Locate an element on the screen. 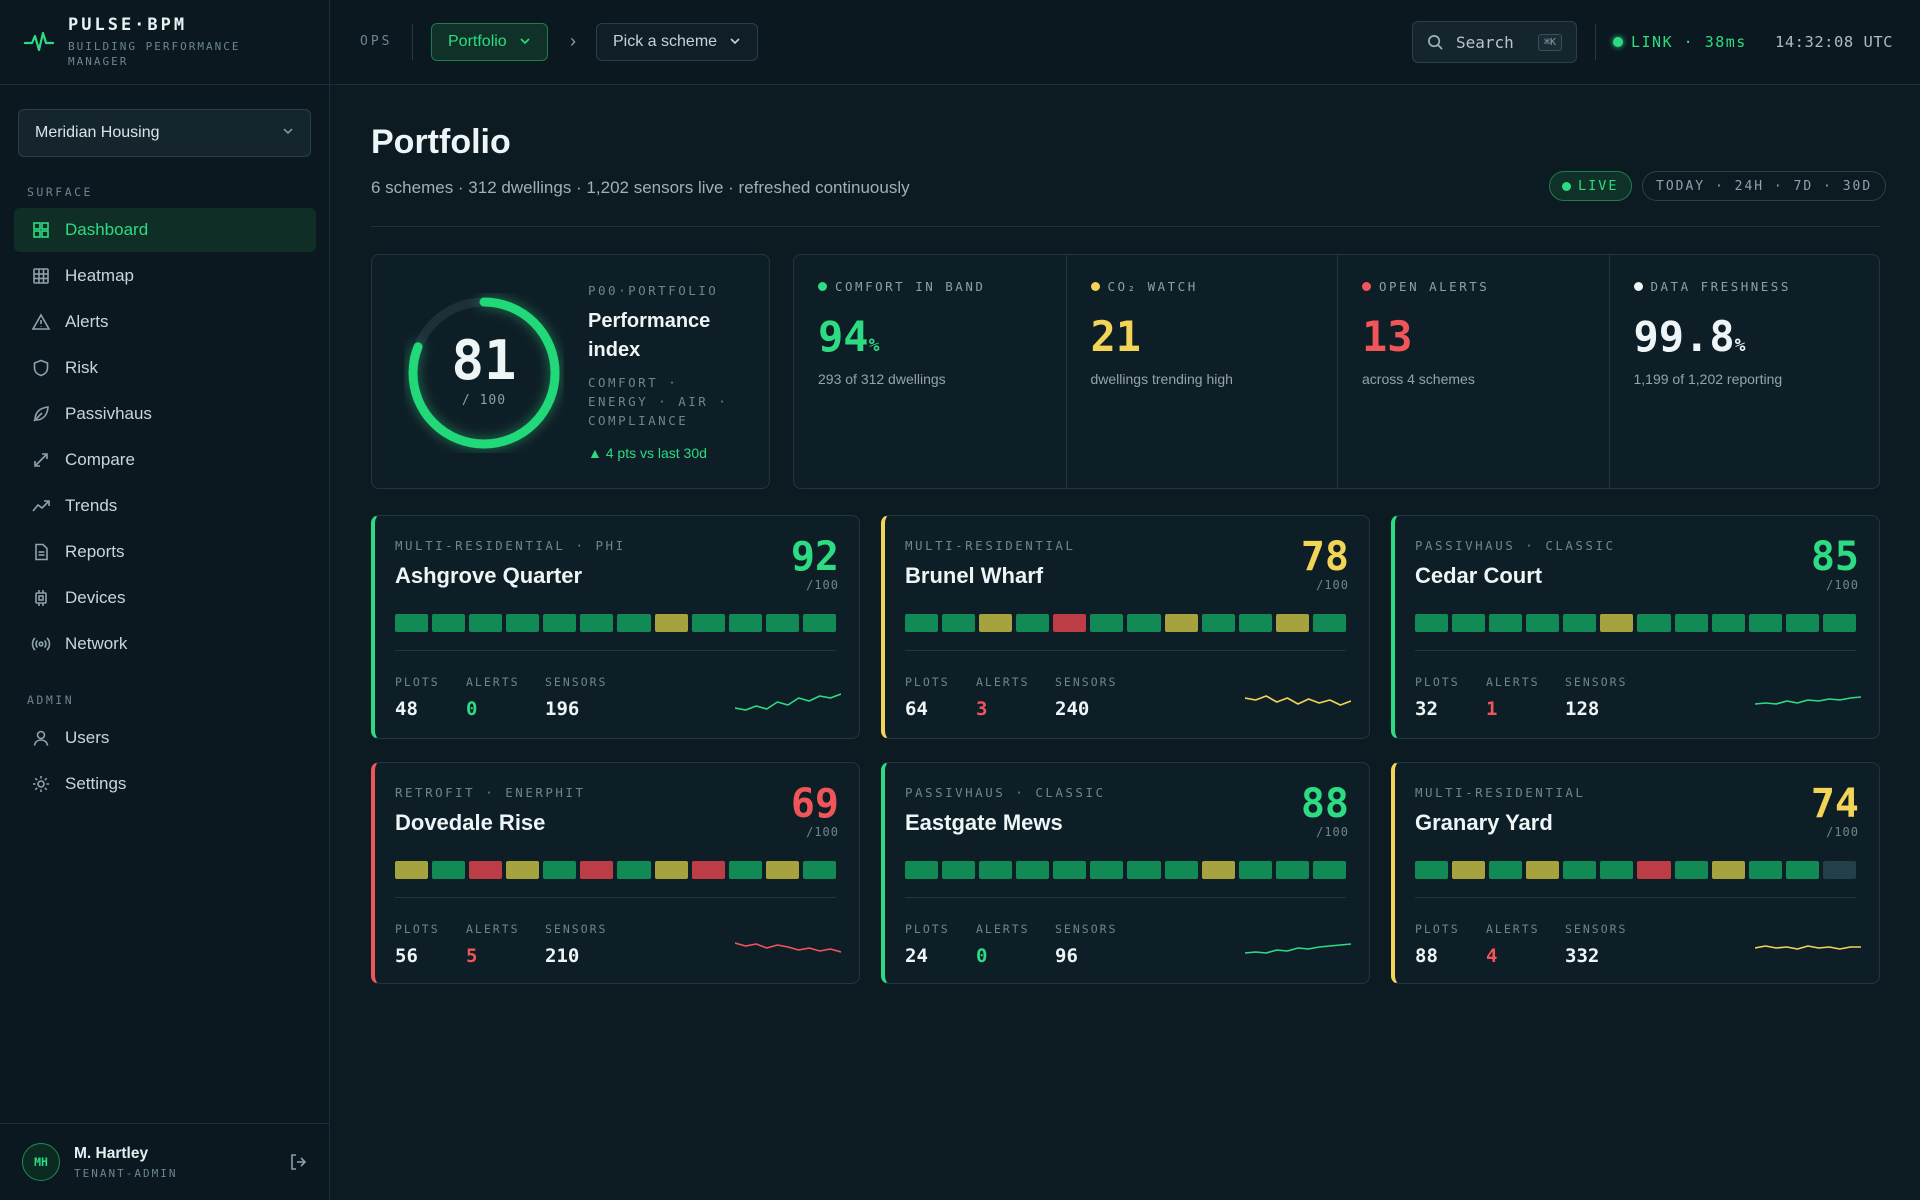  sidebar-item-network: Network is located at coordinates (165, 644).